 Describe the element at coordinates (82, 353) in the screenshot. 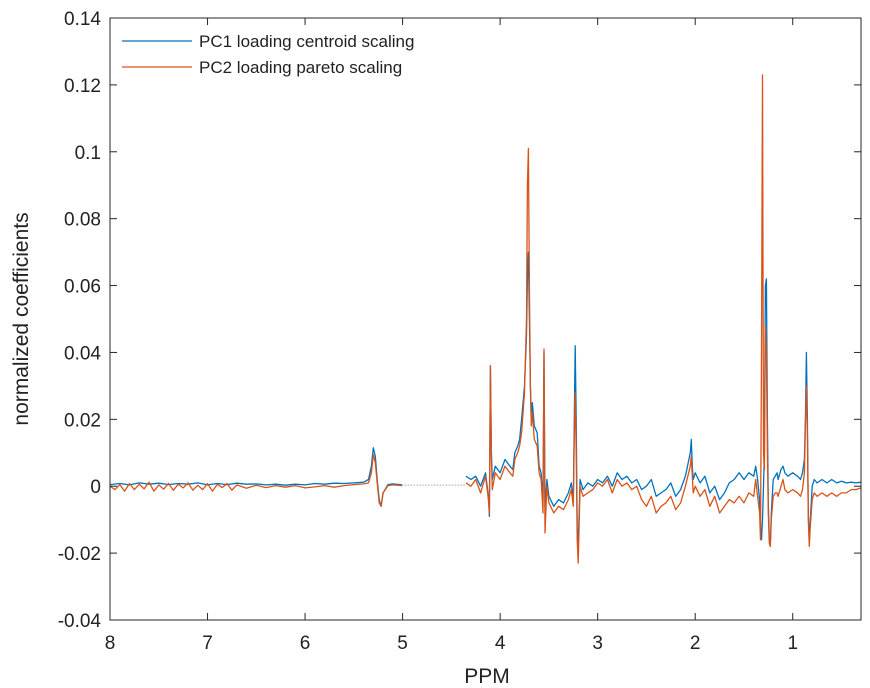

I see `y-tick-label: 0.04` at that location.